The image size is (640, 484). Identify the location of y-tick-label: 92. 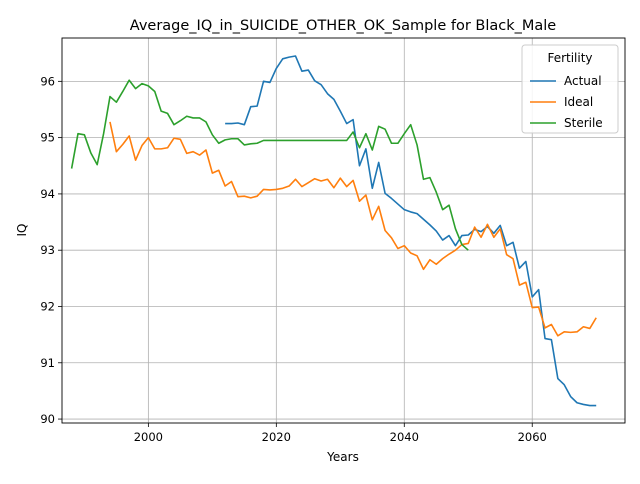
(47, 306).